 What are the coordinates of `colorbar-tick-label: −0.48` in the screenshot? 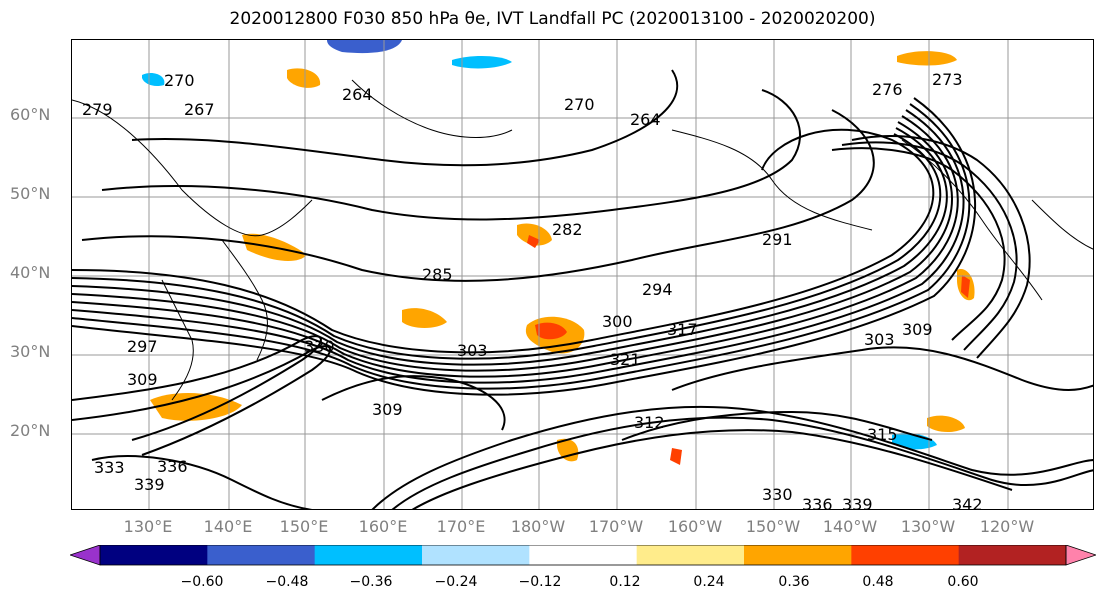 It's located at (287, 582).